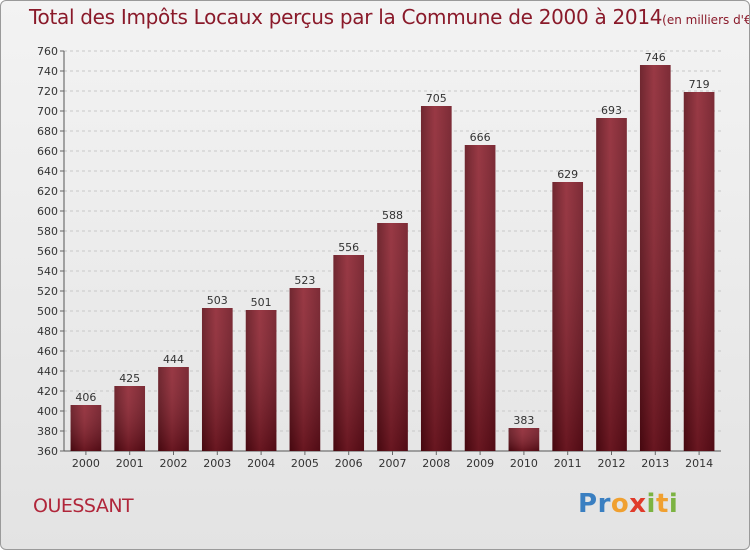 Image resolution: width=750 pixels, height=550 pixels. Describe the element at coordinates (47, 131) in the screenshot. I see `y-tick-label: 680` at that location.